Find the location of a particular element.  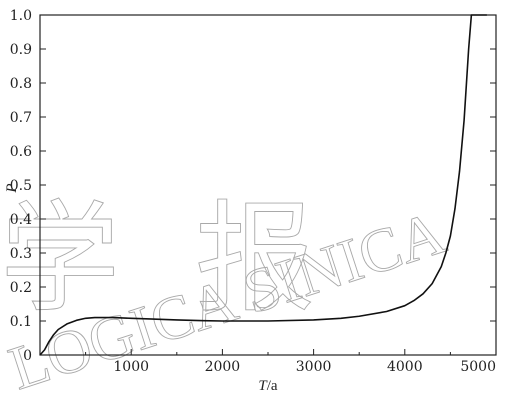

y-tick-label: 0.9 is located at coordinates (21, 50).